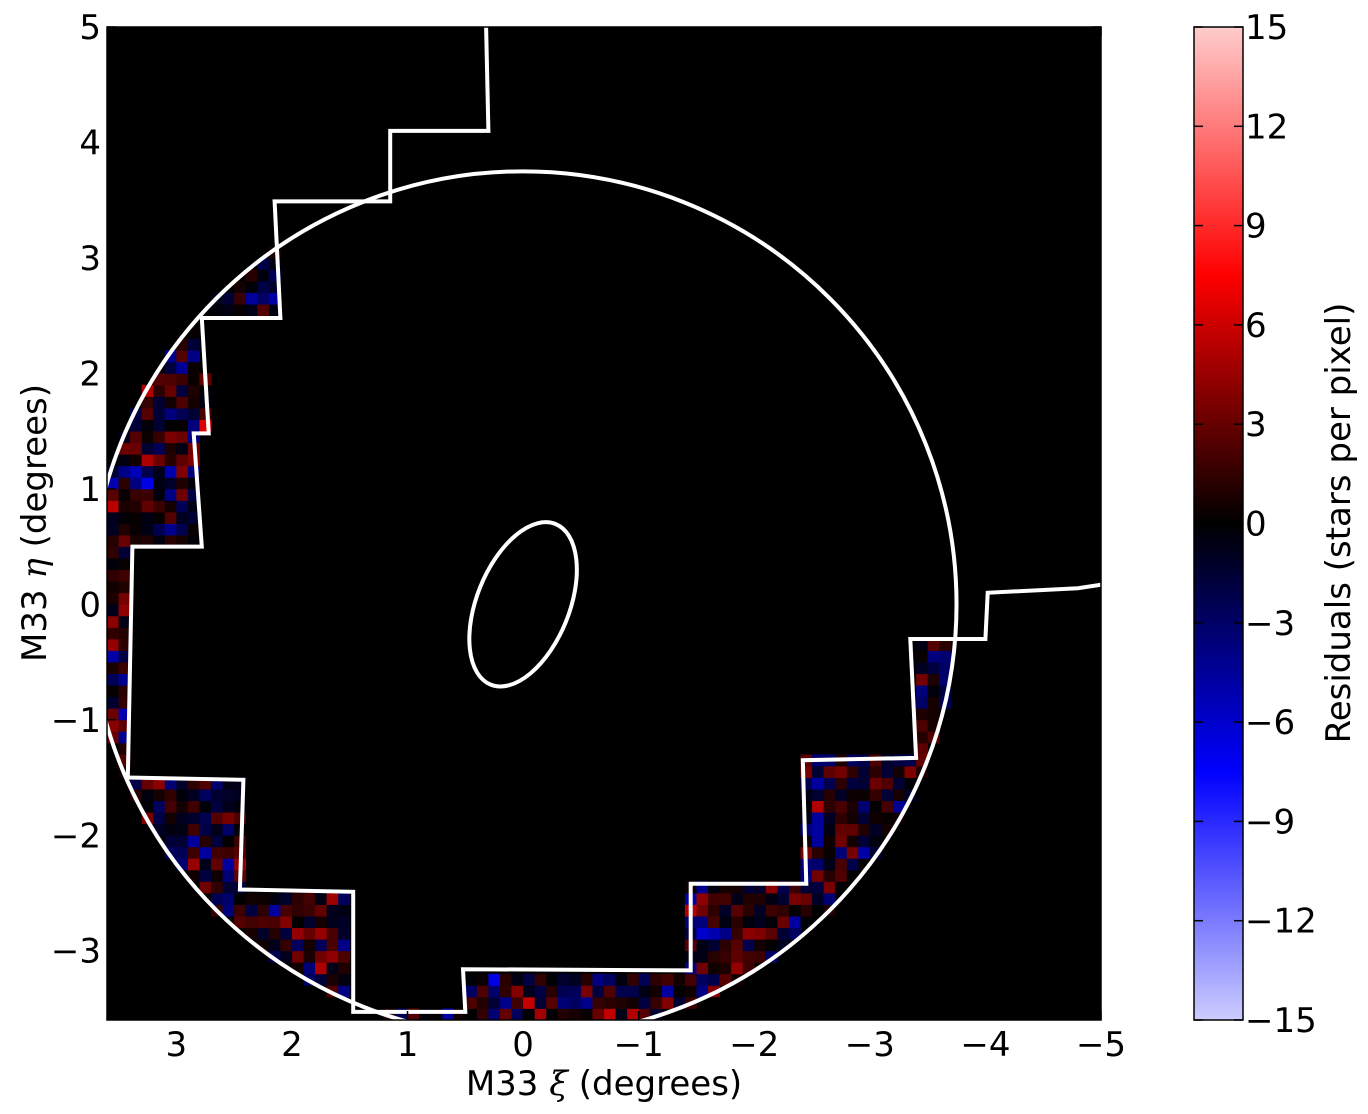 The image size is (1368, 1114). What do you see at coordinates (1281, 922) in the screenshot?
I see `colorbar-tick-label: −12` at bounding box center [1281, 922].